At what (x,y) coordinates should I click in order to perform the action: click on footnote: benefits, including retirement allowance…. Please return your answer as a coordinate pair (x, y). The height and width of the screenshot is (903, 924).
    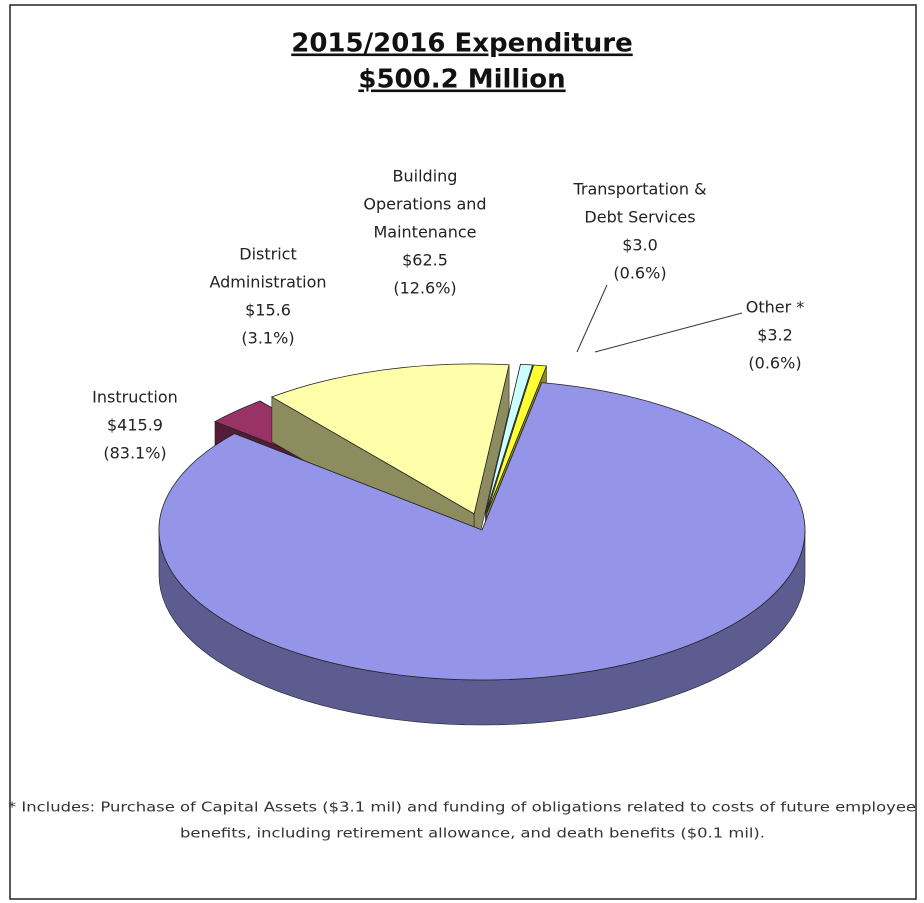
    Looking at the image, I should click on (472, 834).